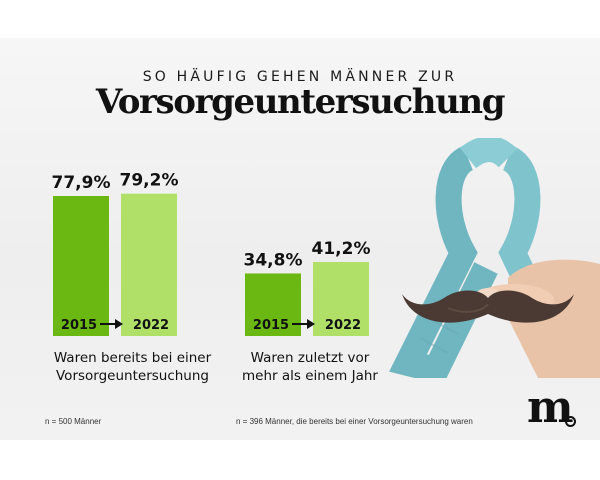 The width and height of the screenshot is (600, 480). I want to click on chart-1-arrow-icon, so click(111, 324).